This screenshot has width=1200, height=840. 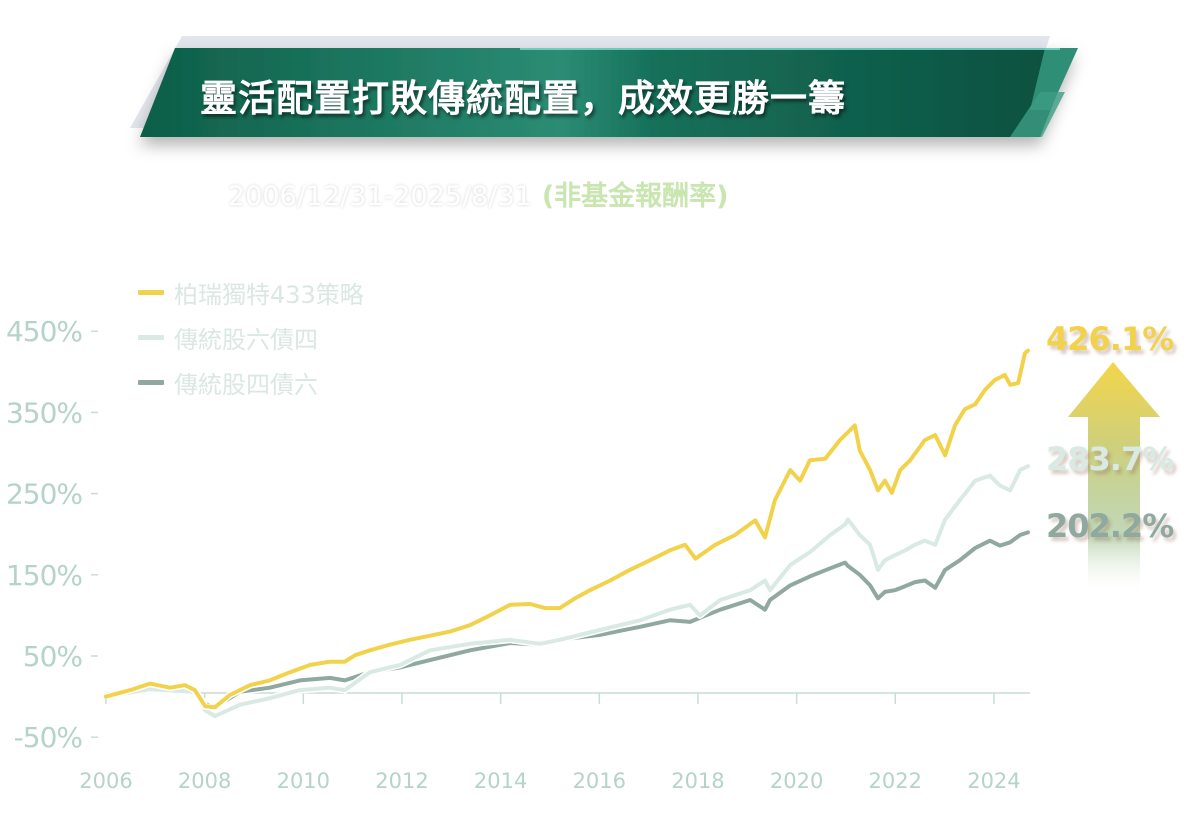 What do you see at coordinates (269, 295) in the screenshot?
I see `legend-label: 柏瑞獨特433策略` at bounding box center [269, 295].